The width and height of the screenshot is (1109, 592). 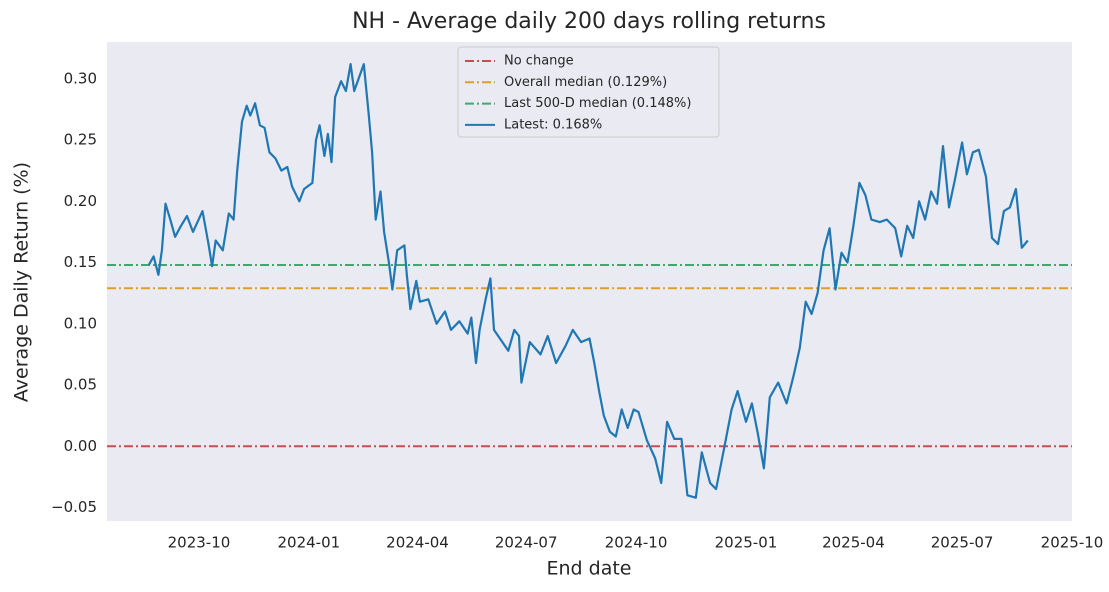 What do you see at coordinates (589, 569) in the screenshot?
I see `x-axis-label: End date` at bounding box center [589, 569].